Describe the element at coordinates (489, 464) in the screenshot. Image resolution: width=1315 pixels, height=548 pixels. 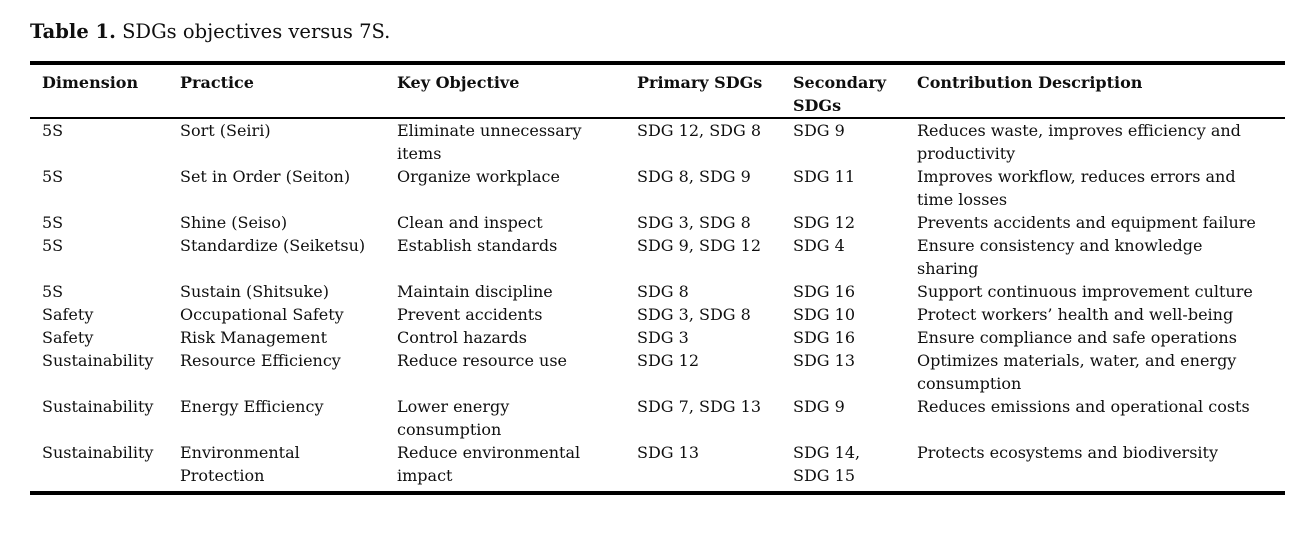
I see `cell-key-objective: Reduce environmental impact` at that location.